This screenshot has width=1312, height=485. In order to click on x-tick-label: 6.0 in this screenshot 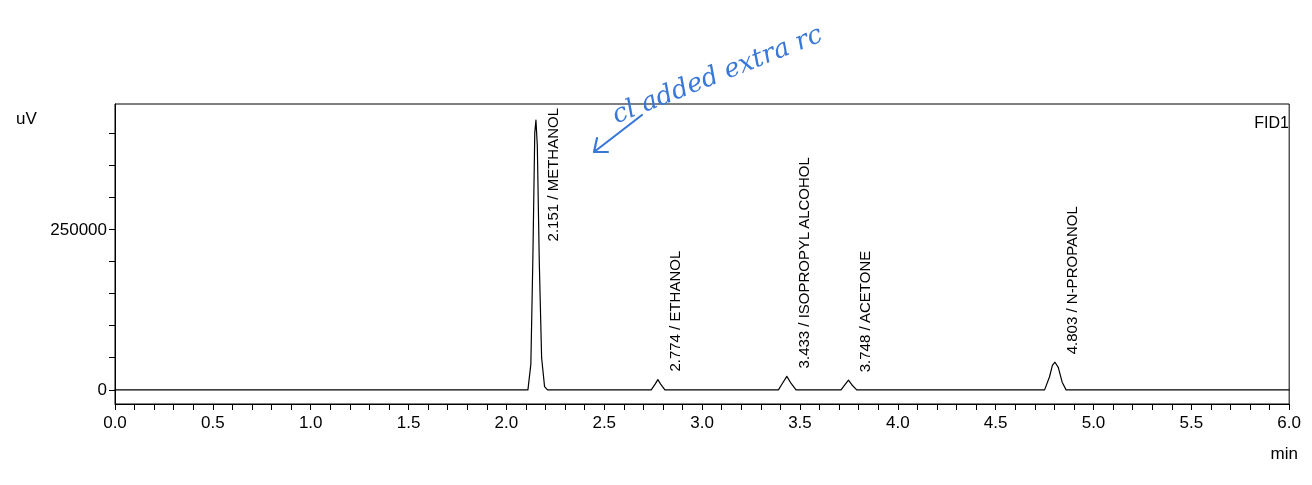, I will do `click(1289, 422)`.